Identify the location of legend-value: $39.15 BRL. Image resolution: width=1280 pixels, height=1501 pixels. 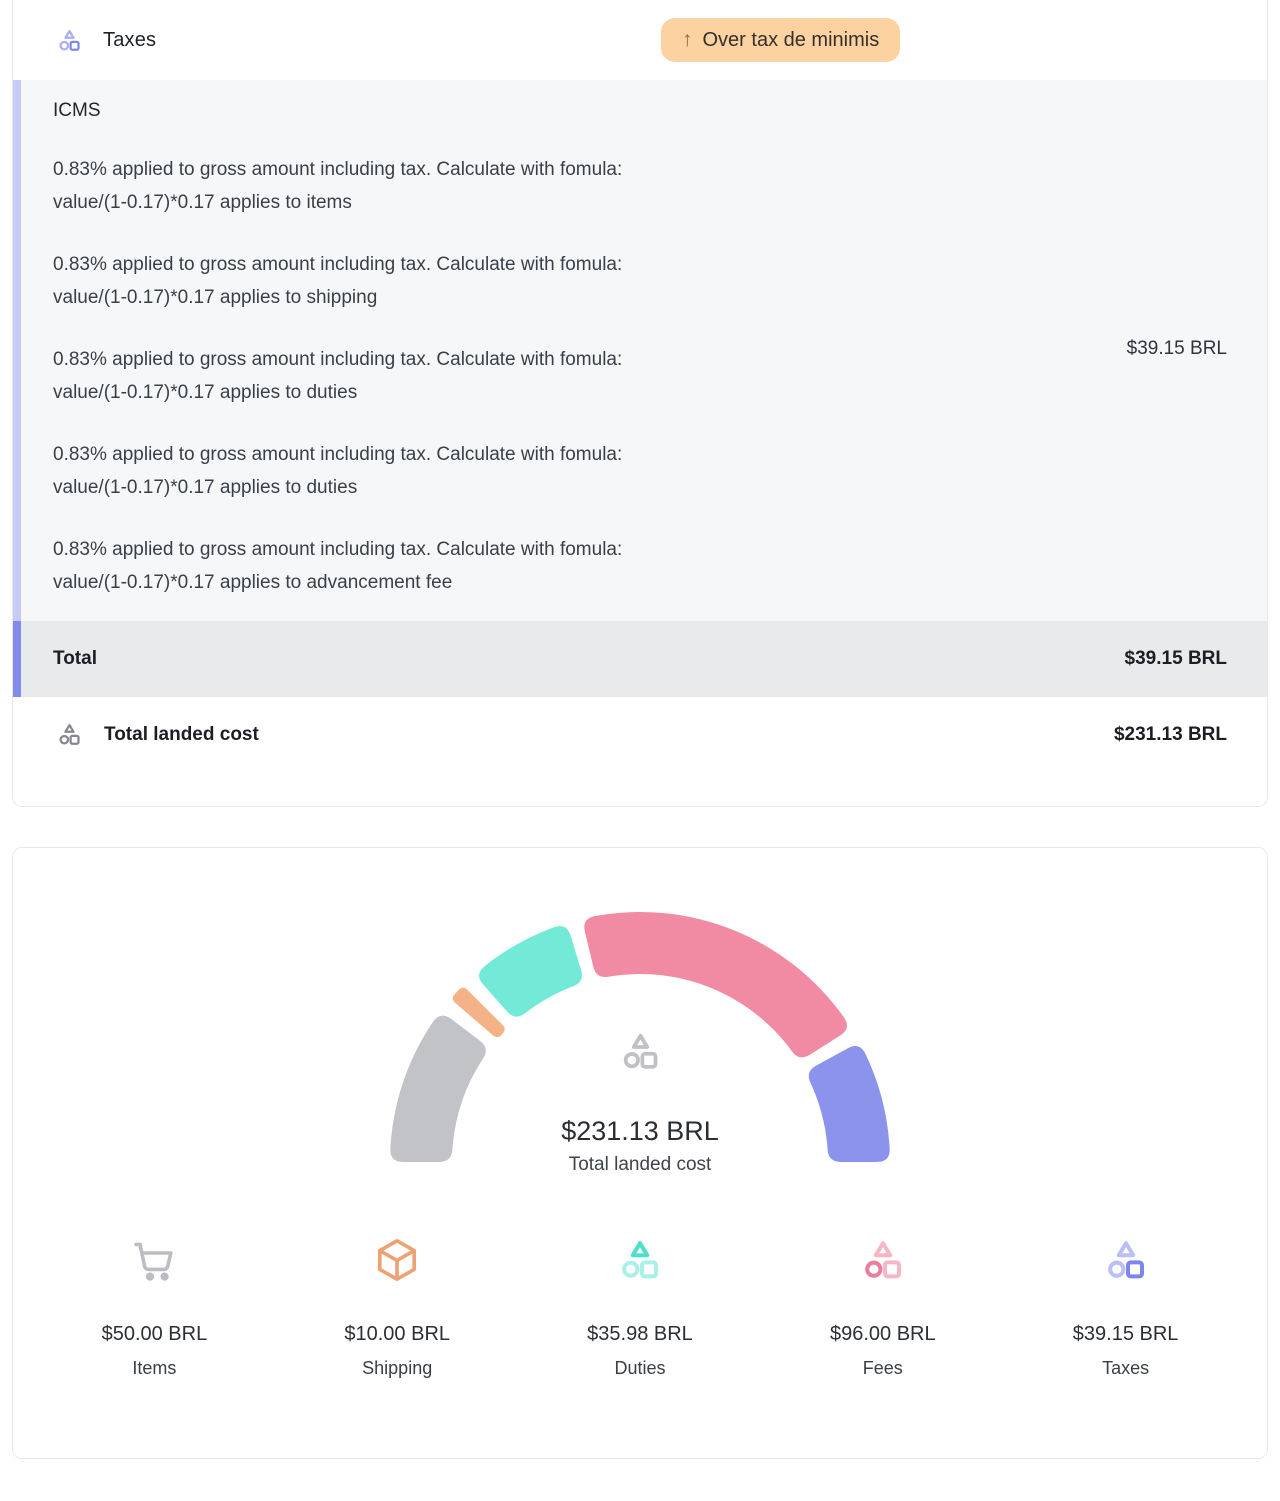
(1125, 1334).